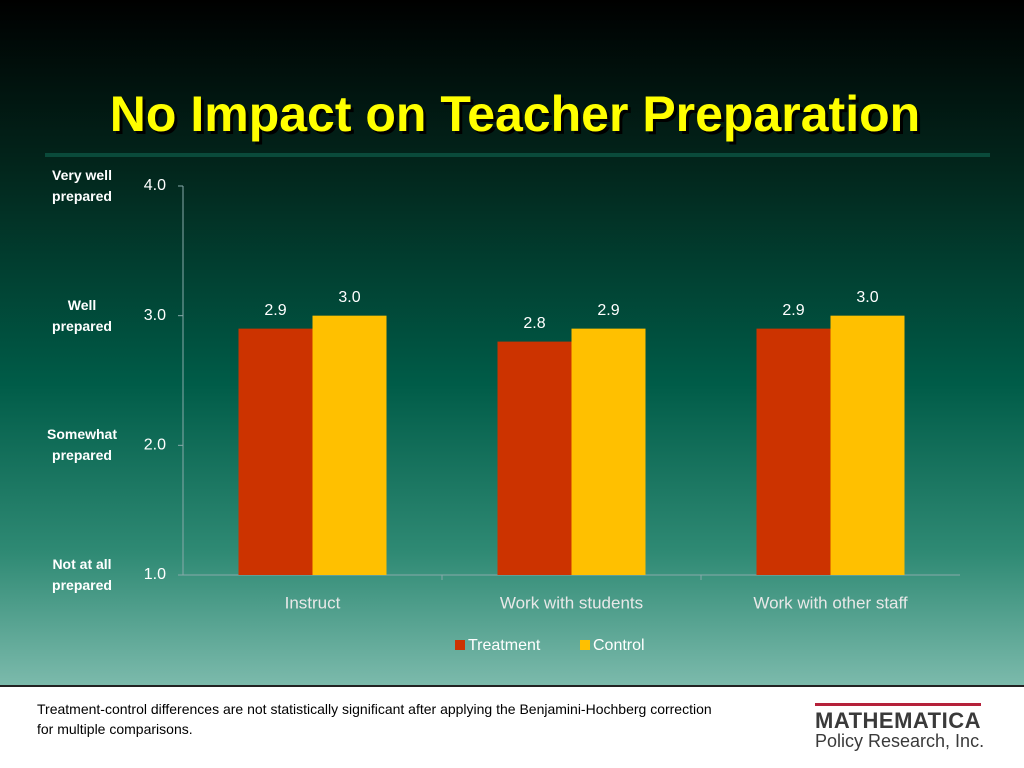 The height and width of the screenshot is (768, 1024). I want to click on legend-label: Control, so click(619, 645).